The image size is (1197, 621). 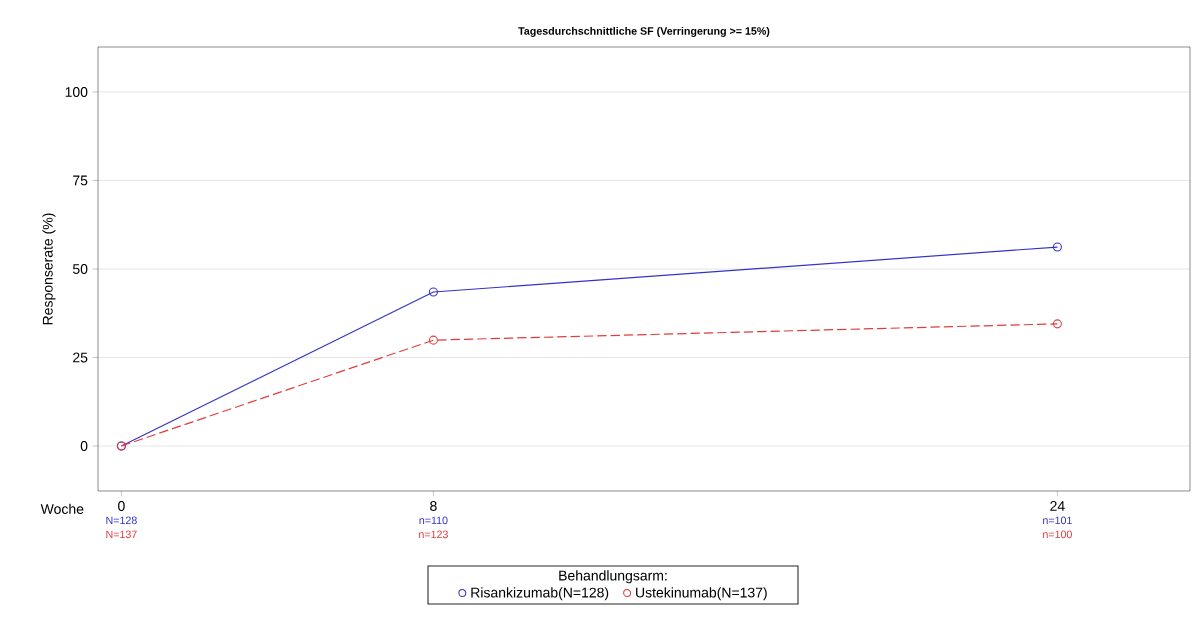 I want to click on x-tick-label: 24, so click(x=1057, y=506).